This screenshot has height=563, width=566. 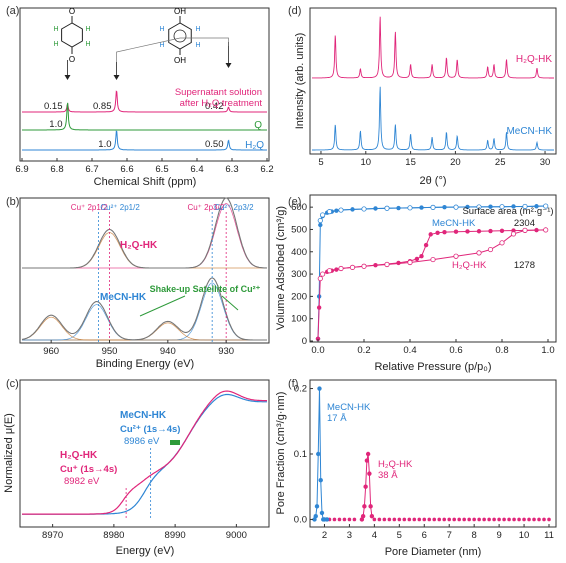 What do you see at coordinates (120, 207) in the screenshot?
I see `xps-reference-label: Cu²⁺ 2p1/2` at bounding box center [120, 207].